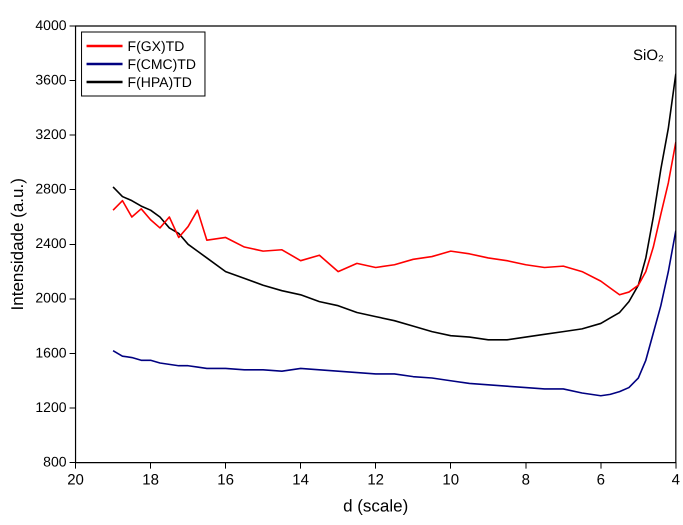 The width and height of the screenshot is (683, 525). I want to click on x-axis-title: d (scale), so click(375, 506).